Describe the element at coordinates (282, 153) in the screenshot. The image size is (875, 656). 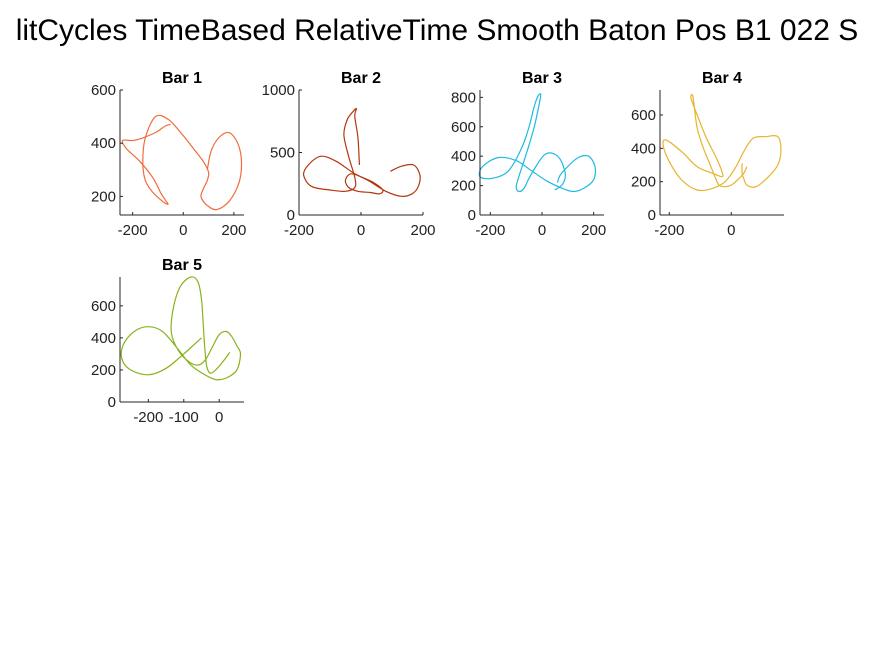
I see `y-tick-label: 500` at that location.